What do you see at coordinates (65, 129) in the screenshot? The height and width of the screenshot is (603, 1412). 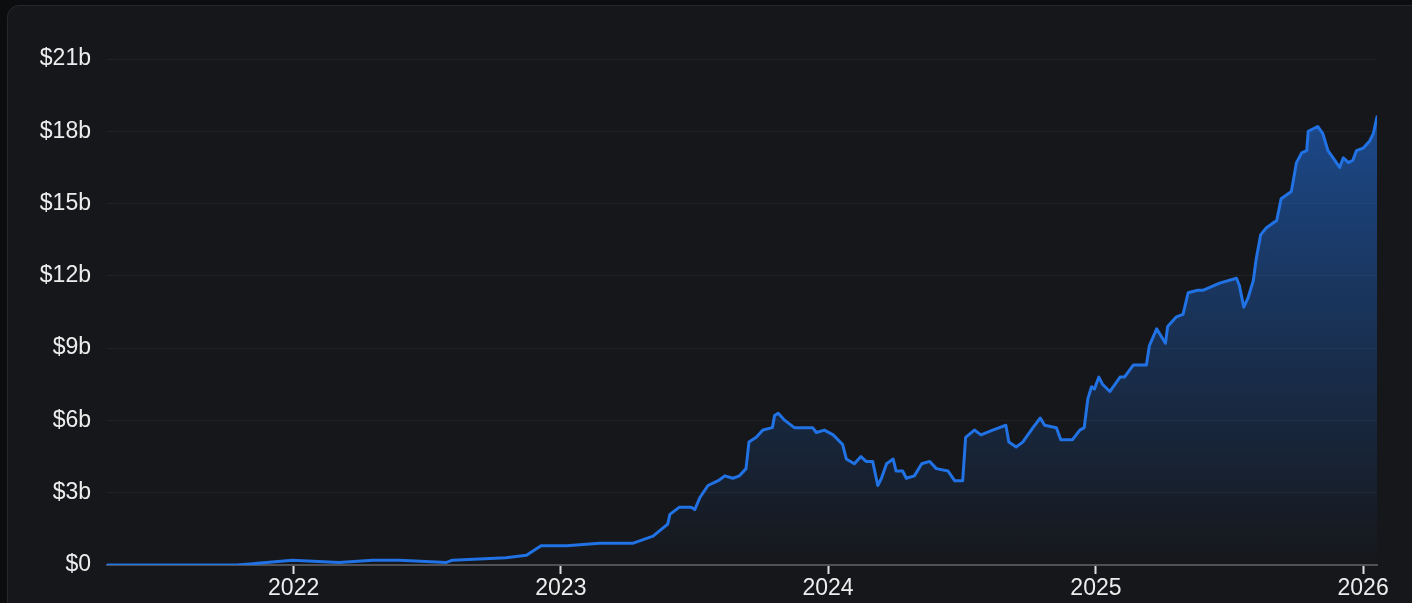 I see `y-tick-label: $18b` at bounding box center [65, 129].